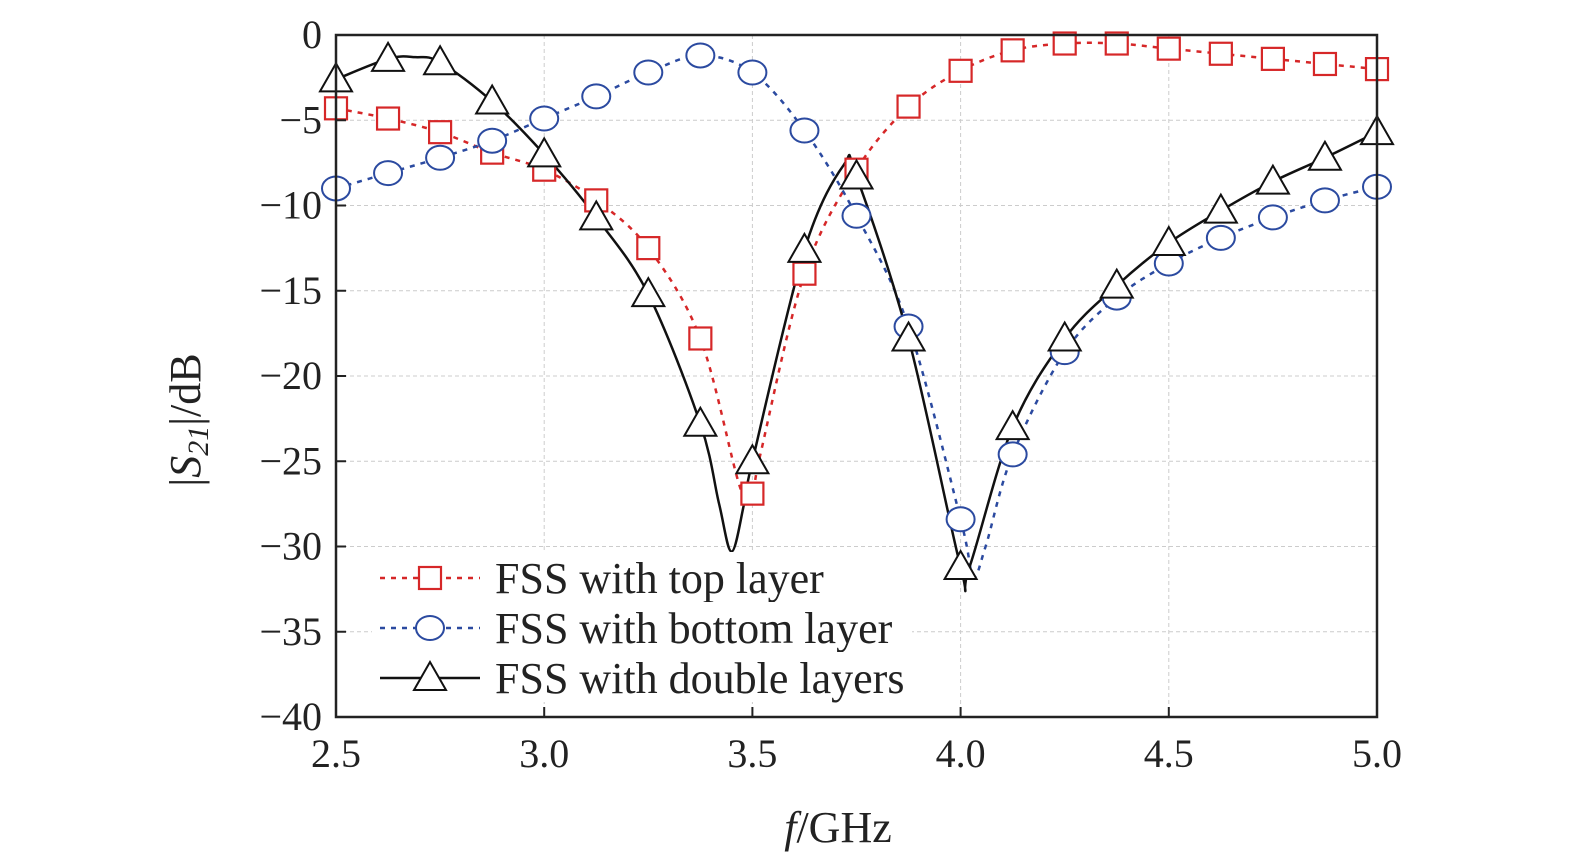 The width and height of the screenshot is (1575, 868). What do you see at coordinates (290, 460) in the screenshot?
I see `y-tick-label: −25` at bounding box center [290, 460].